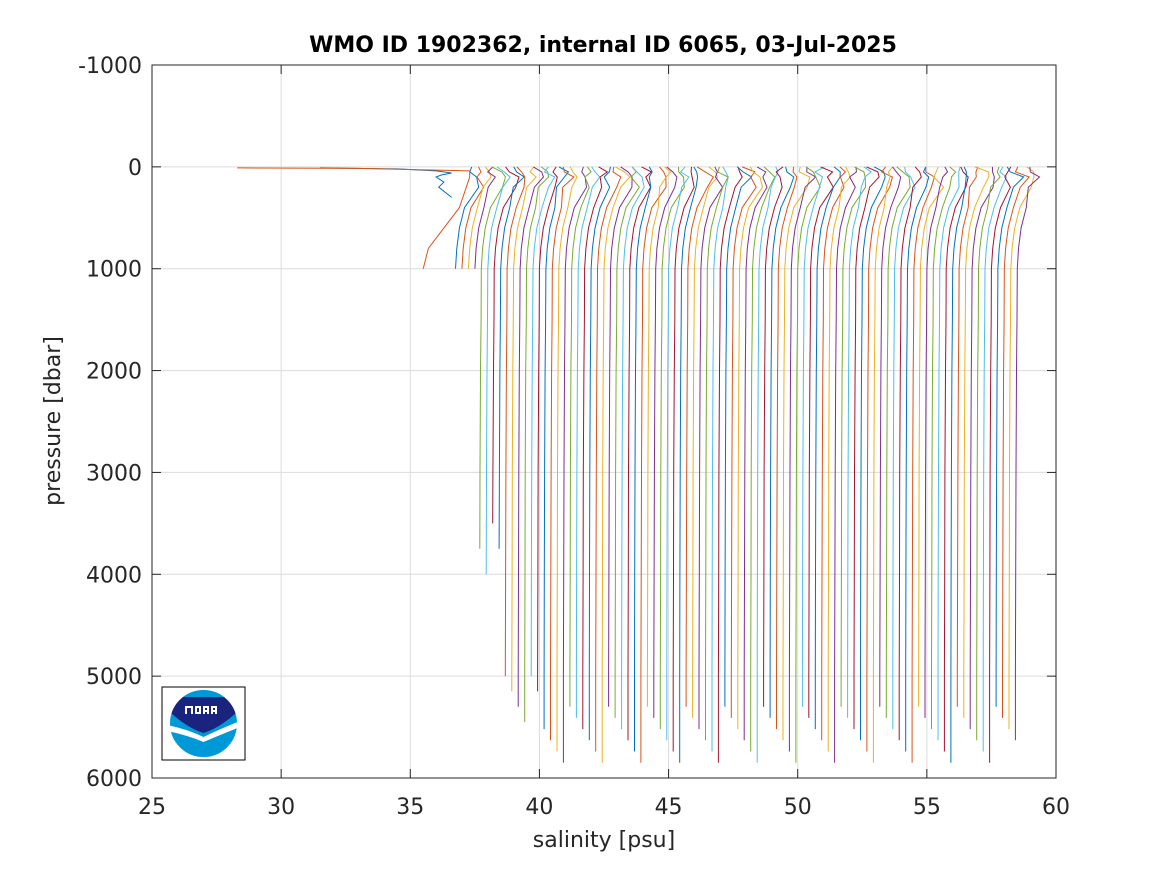  What do you see at coordinates (53, 421) in the screenshot?
I see `y-axis-label: pressure [dbar]` at bounding box center [53, 421].